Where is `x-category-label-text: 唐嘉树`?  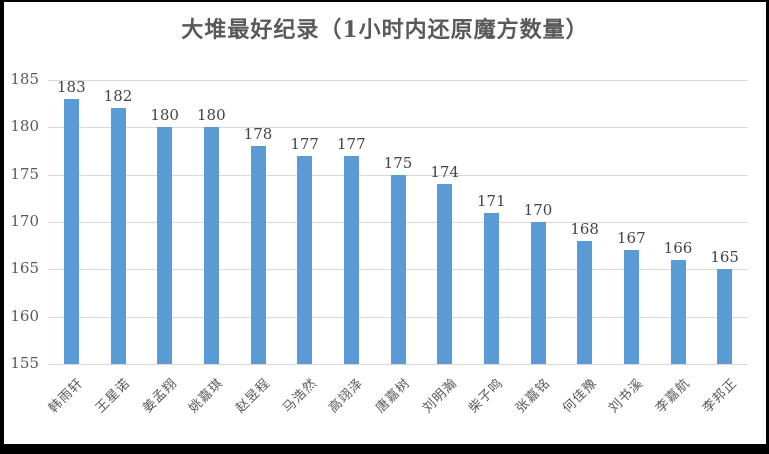
x-category-label-text: 唐嘉树 is located at coordinates (393, 396).